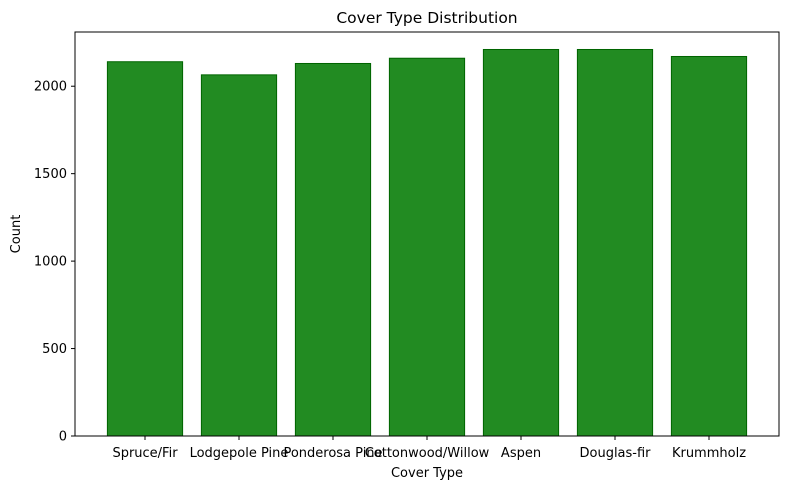 Image resolution: width=790 pixels, height=490 pixels. Describe the element at coordinates (615, 453) in the screenshot. I see `x-tick-label: Douglas-fir` at that location.